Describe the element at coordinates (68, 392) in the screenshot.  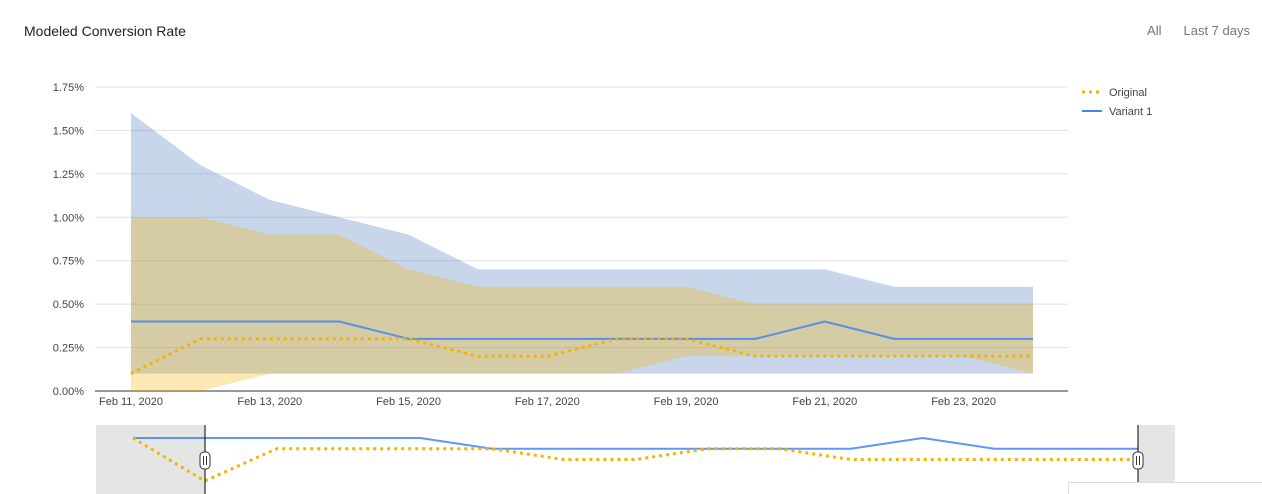
I see `y-tick-label: 0.00%` at that location.